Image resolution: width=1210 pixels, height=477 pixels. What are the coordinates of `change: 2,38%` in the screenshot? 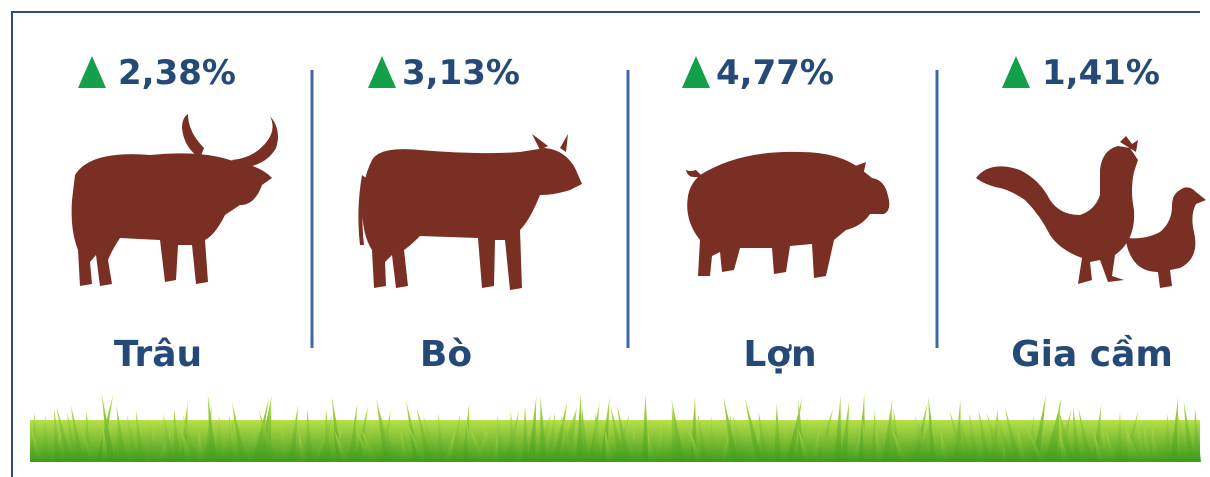 It's located at (177, 73).